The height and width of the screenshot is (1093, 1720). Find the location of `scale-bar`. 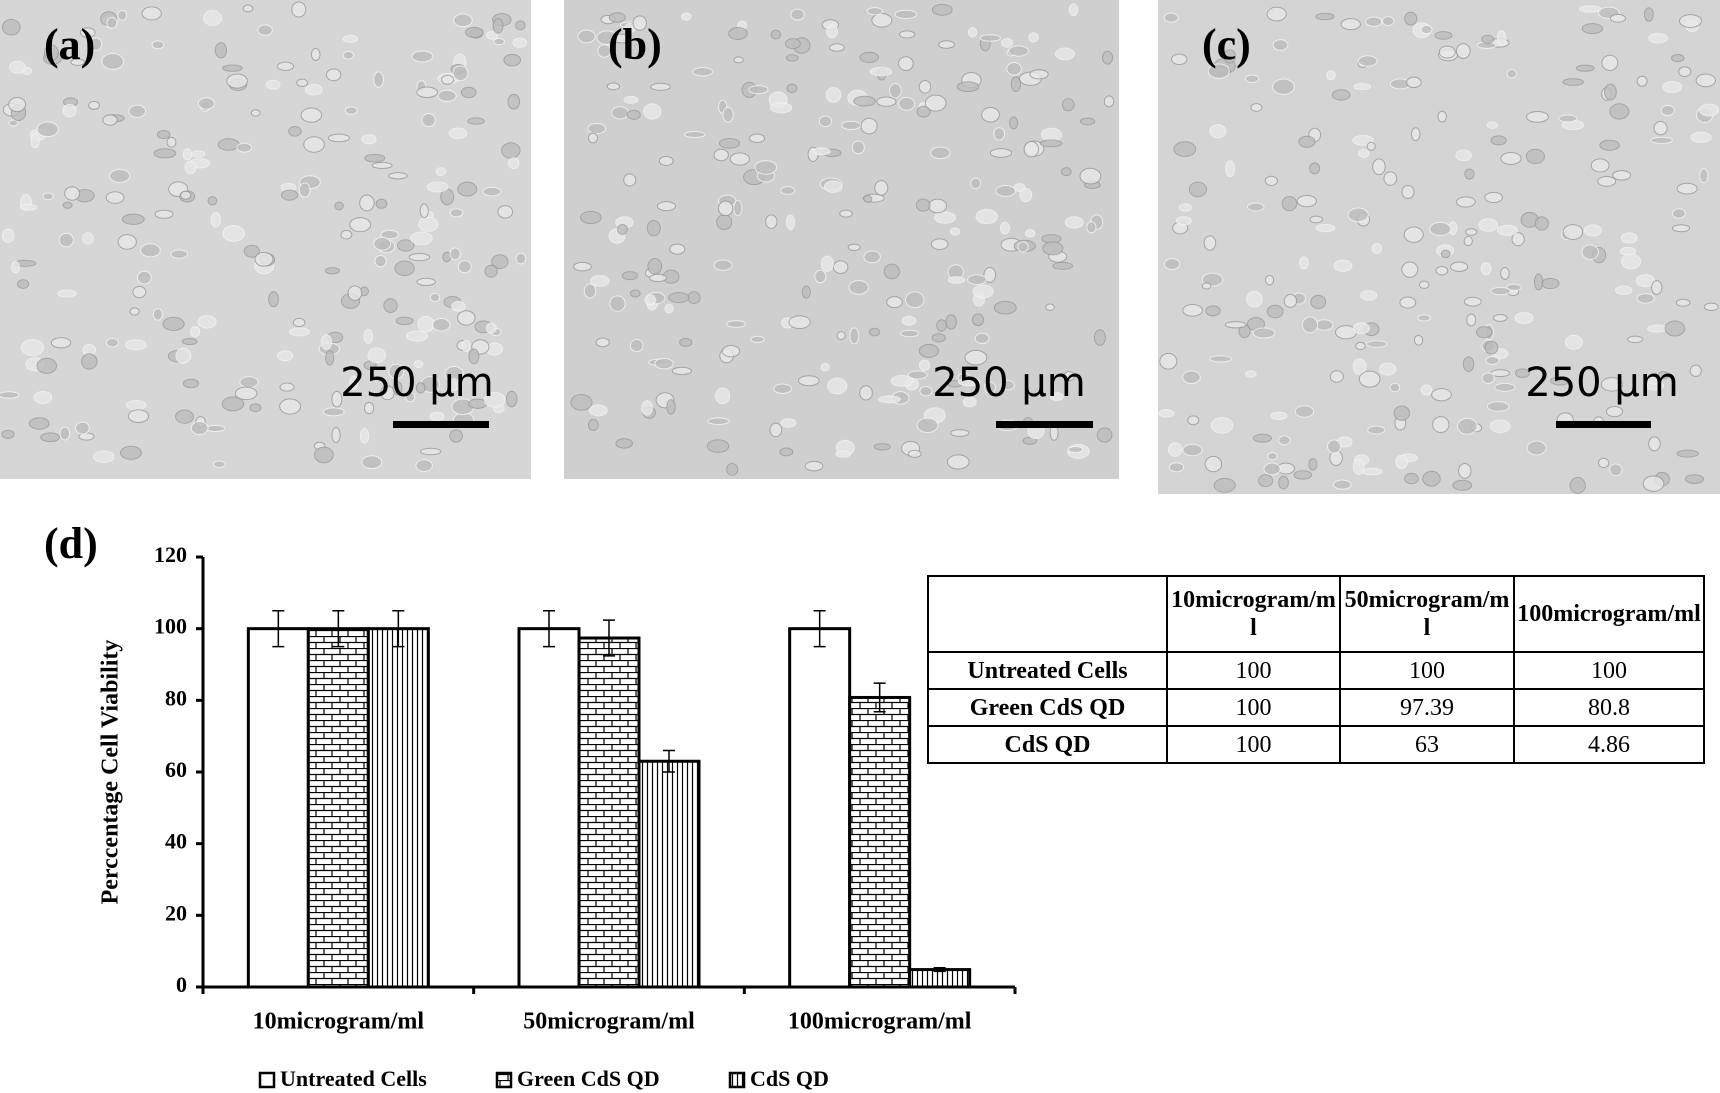

scale-bar is located at coordinates (1603, 424).